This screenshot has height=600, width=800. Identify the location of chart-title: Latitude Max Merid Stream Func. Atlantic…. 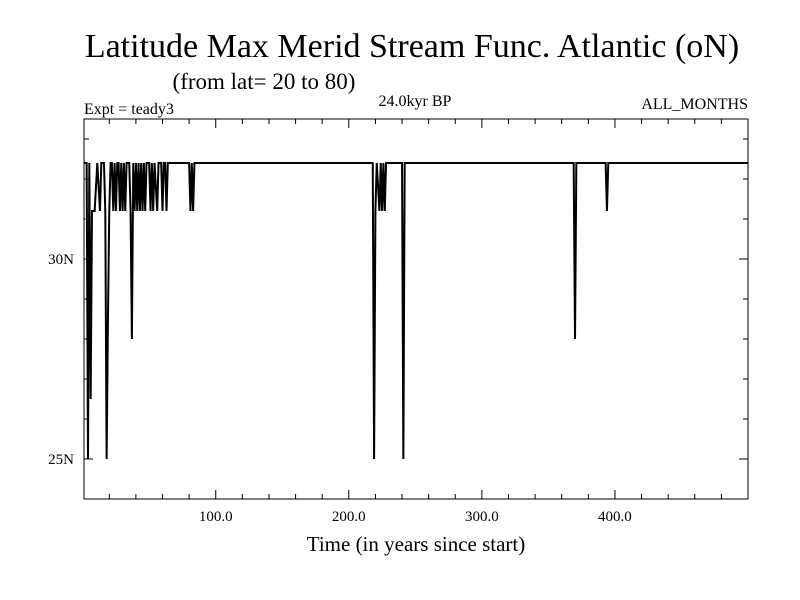
(412, 46).